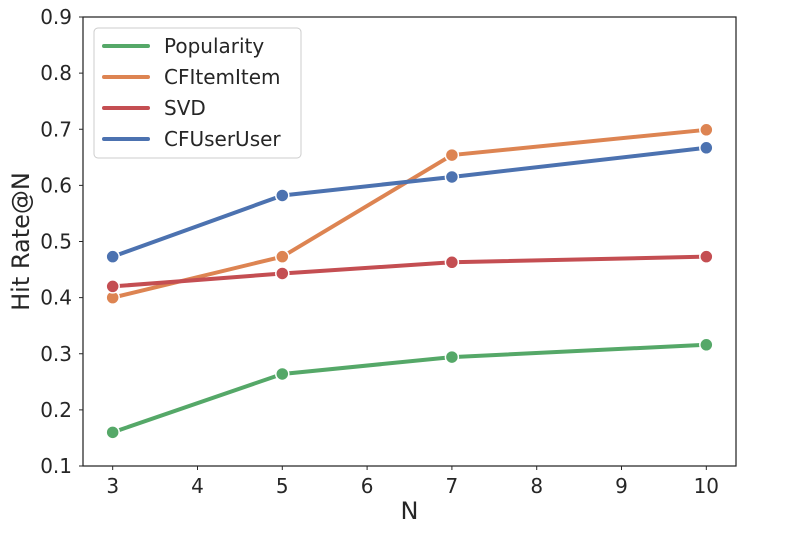 This screenshot has height=536, width=791. Describe the element at coordinates (56, 185) in the screenshot. I see `y-tick-label: 0.6` at that location.